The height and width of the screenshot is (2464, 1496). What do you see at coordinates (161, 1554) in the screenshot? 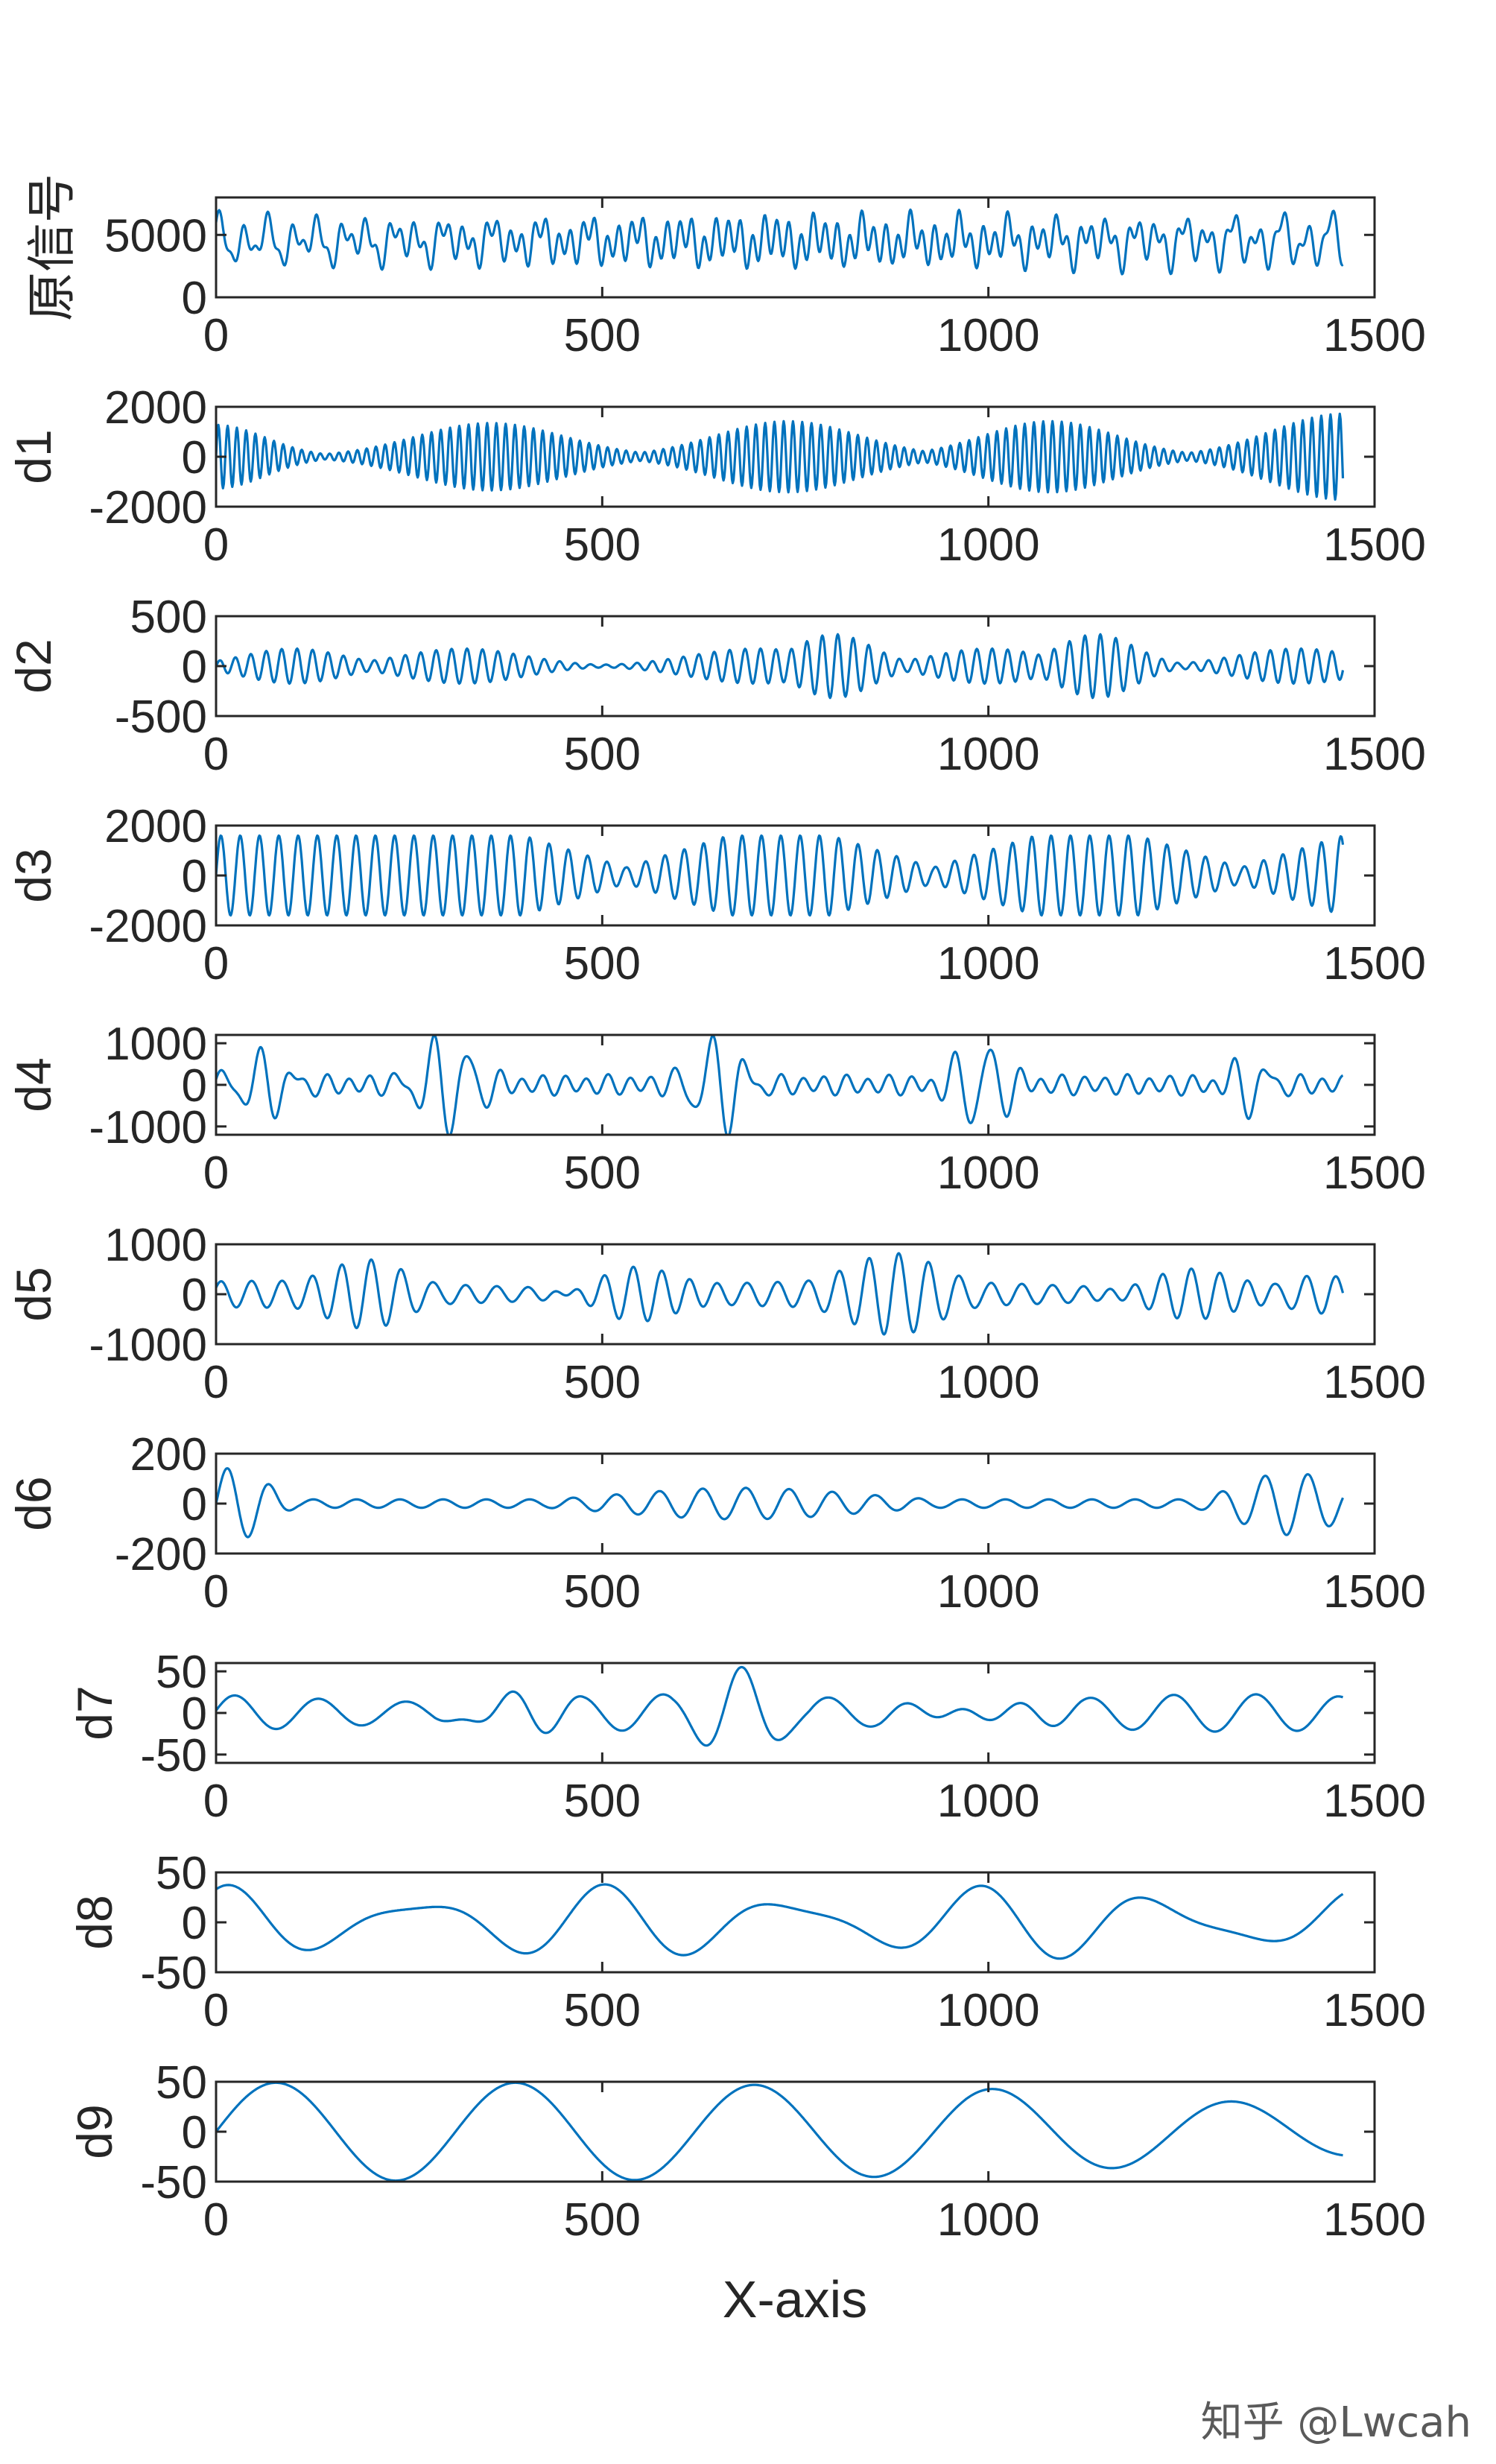
I see `y-tick-label: -200` at bounding box center [161, 1554].